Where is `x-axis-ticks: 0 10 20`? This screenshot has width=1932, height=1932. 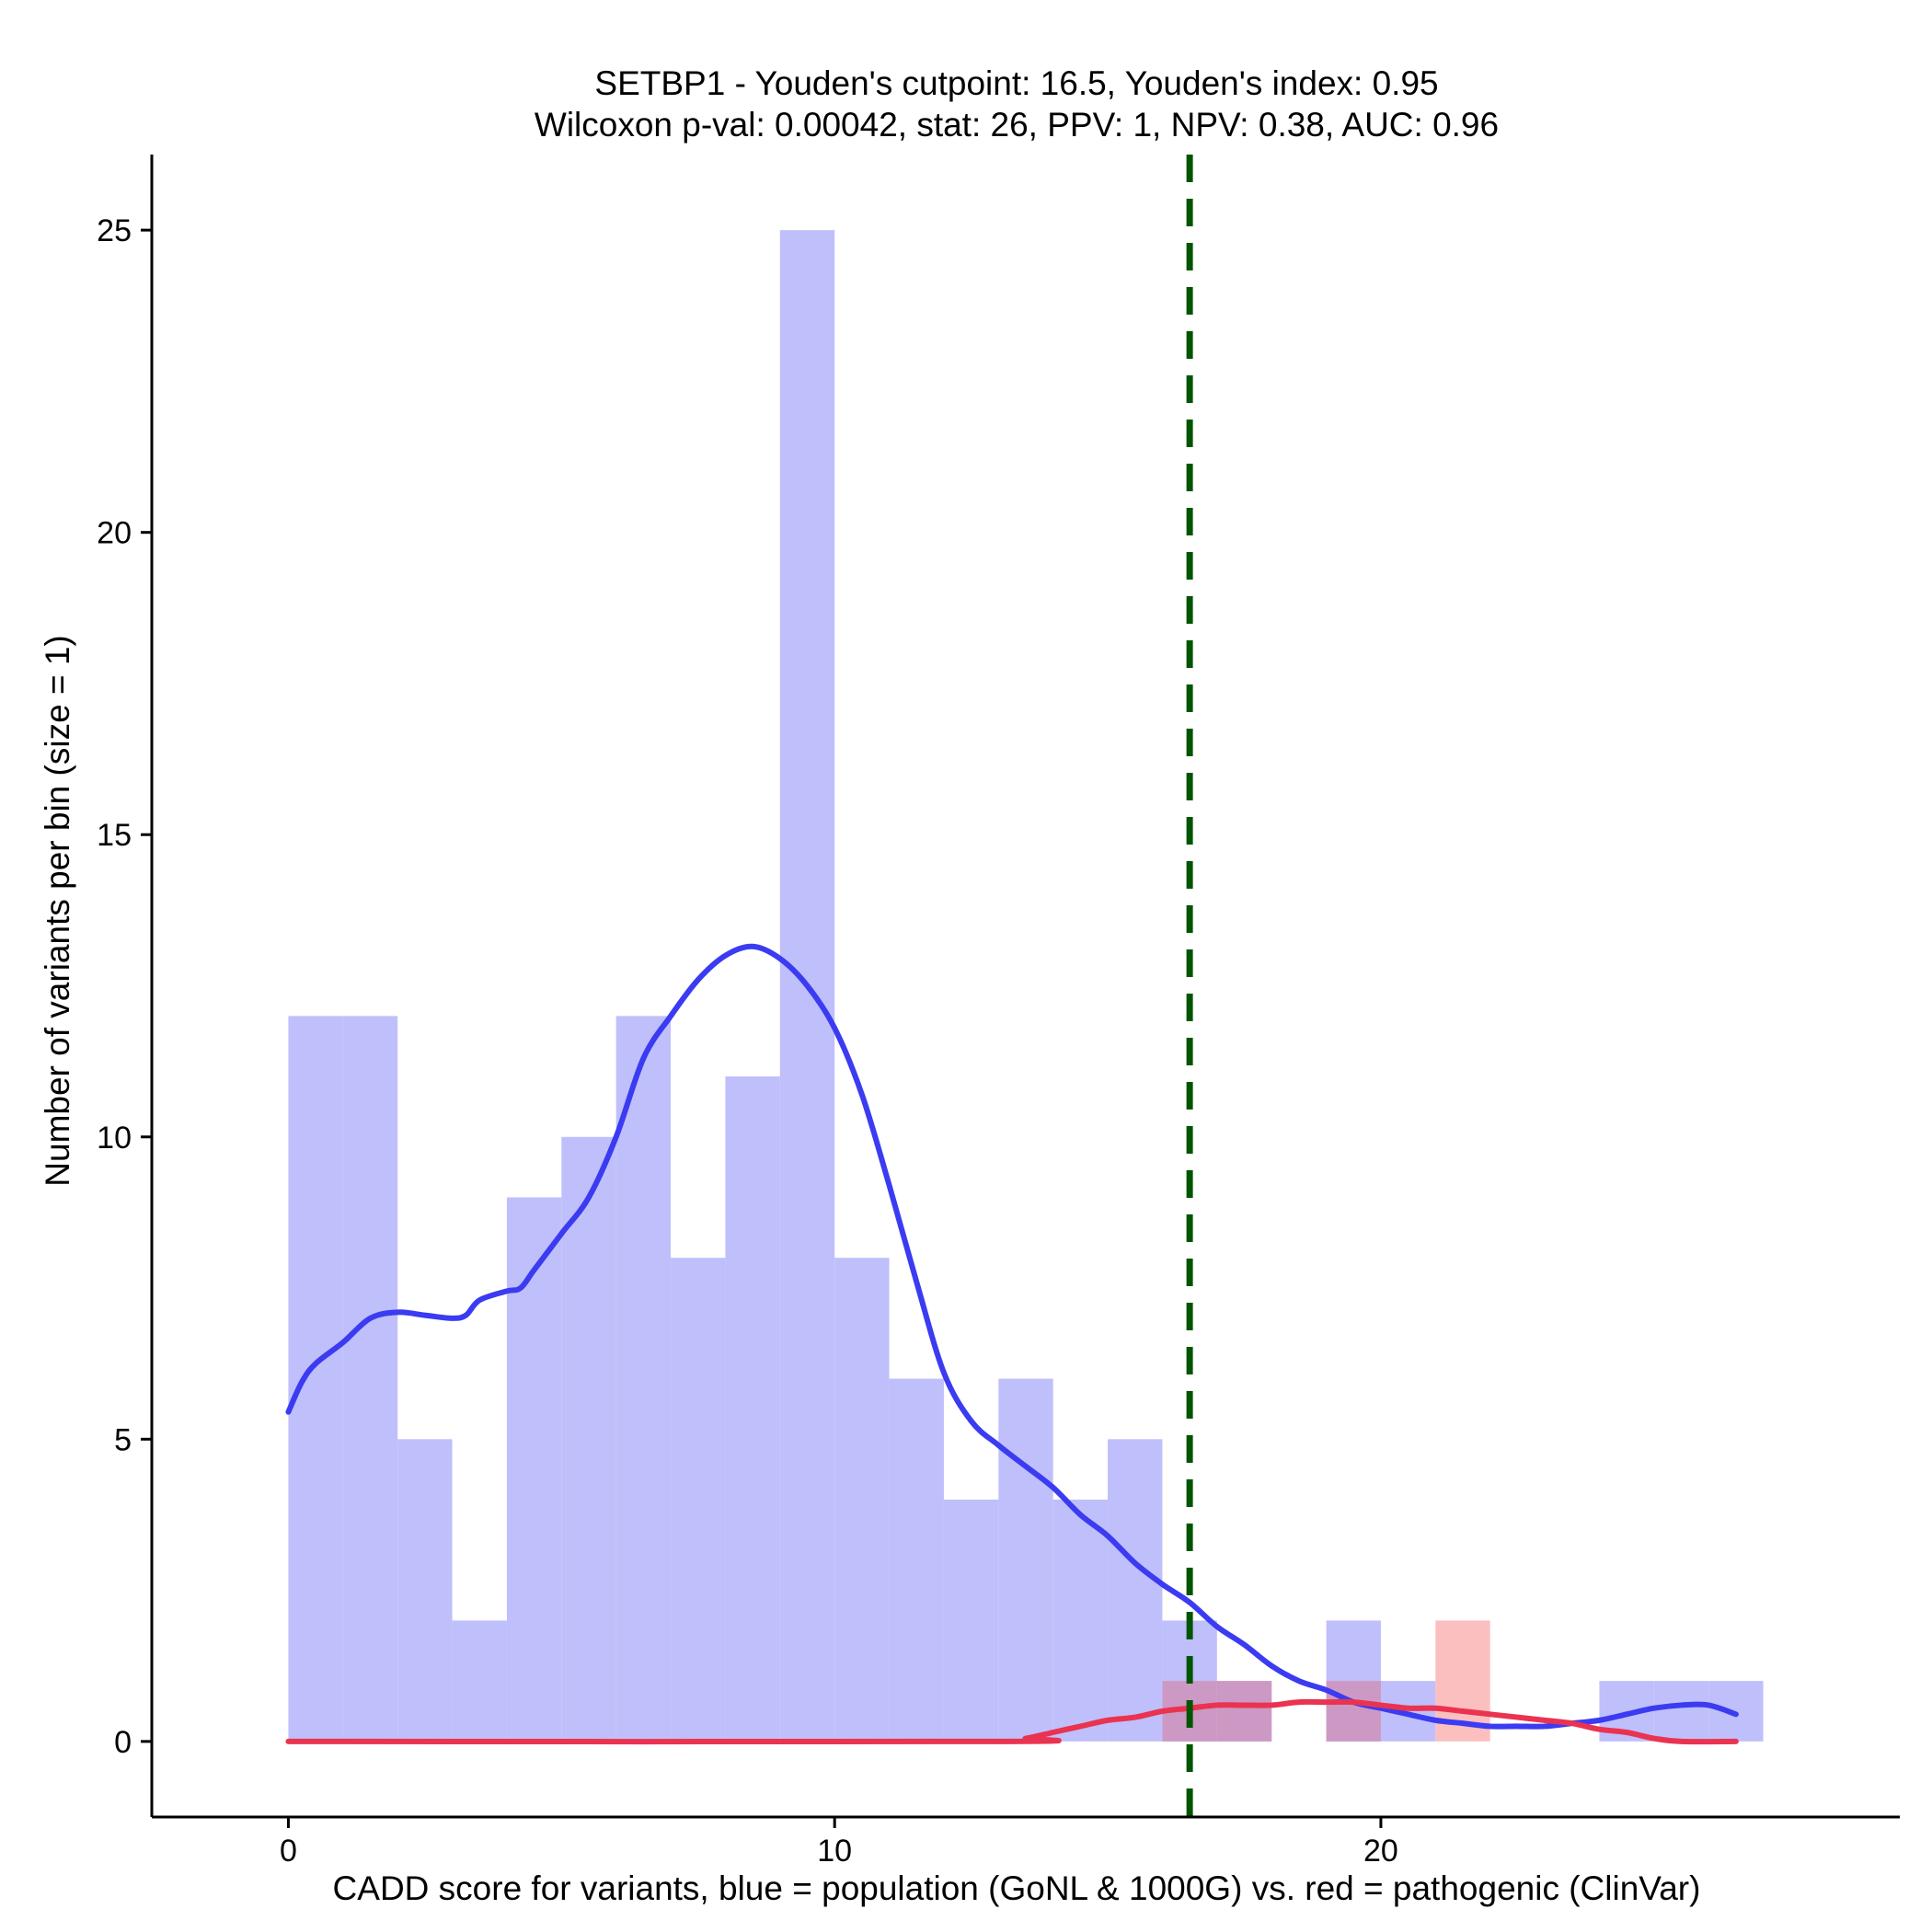
x-axis-ticks: 0 10 20 is located at coordinates (839, 1843).